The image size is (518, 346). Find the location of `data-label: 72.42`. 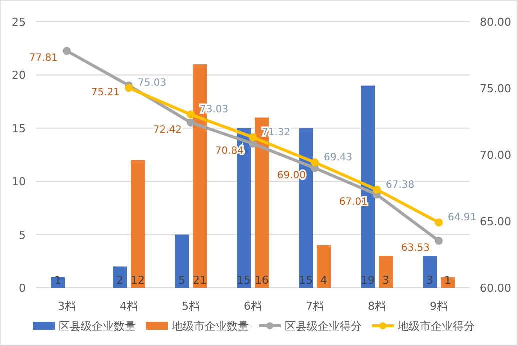

data-label: 72.42 is located at coordinates (167, 130).